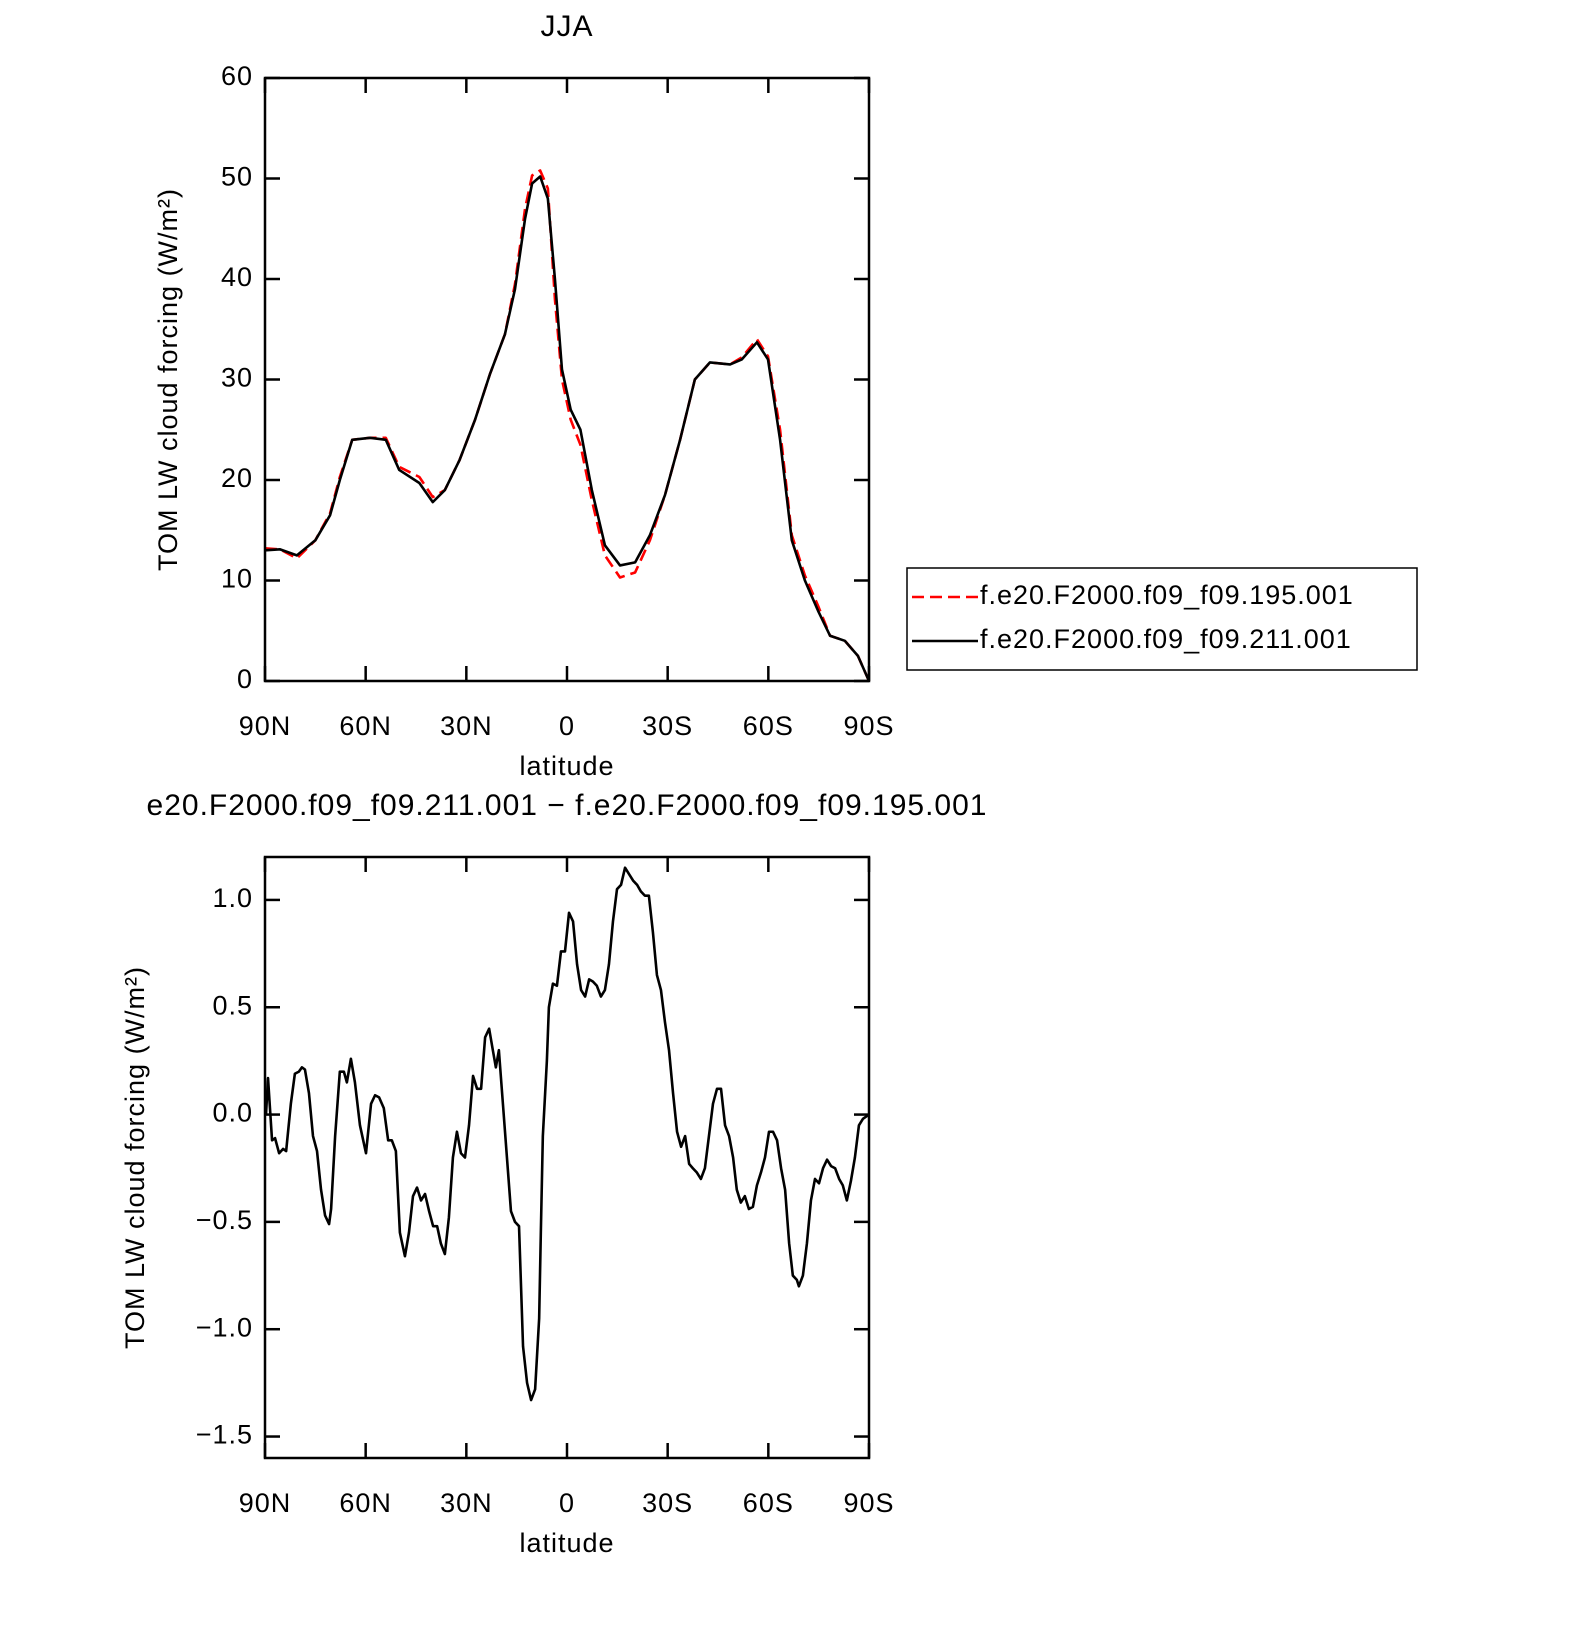 The width and height of the screenshot is (1591, 1641). Describe the element at coordinates (1162, 619) in the screenshot. I see `legend-box` at that location.